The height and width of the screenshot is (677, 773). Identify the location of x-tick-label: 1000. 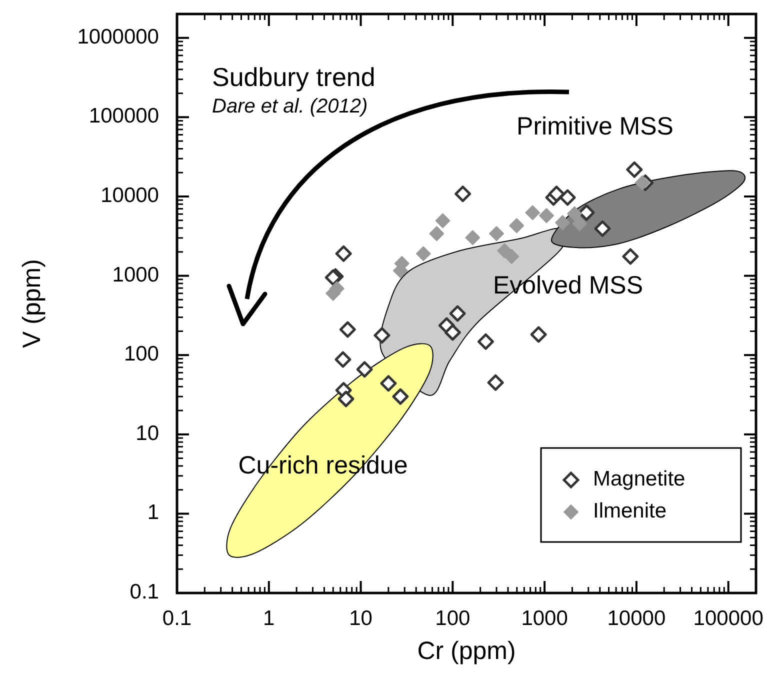
(544, 618).